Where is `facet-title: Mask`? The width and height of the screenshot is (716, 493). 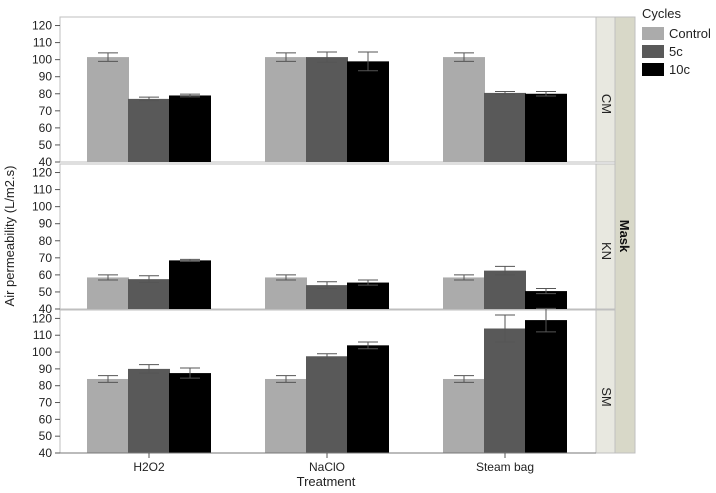
facet-title: Mask is located at coordinates (624, 236).